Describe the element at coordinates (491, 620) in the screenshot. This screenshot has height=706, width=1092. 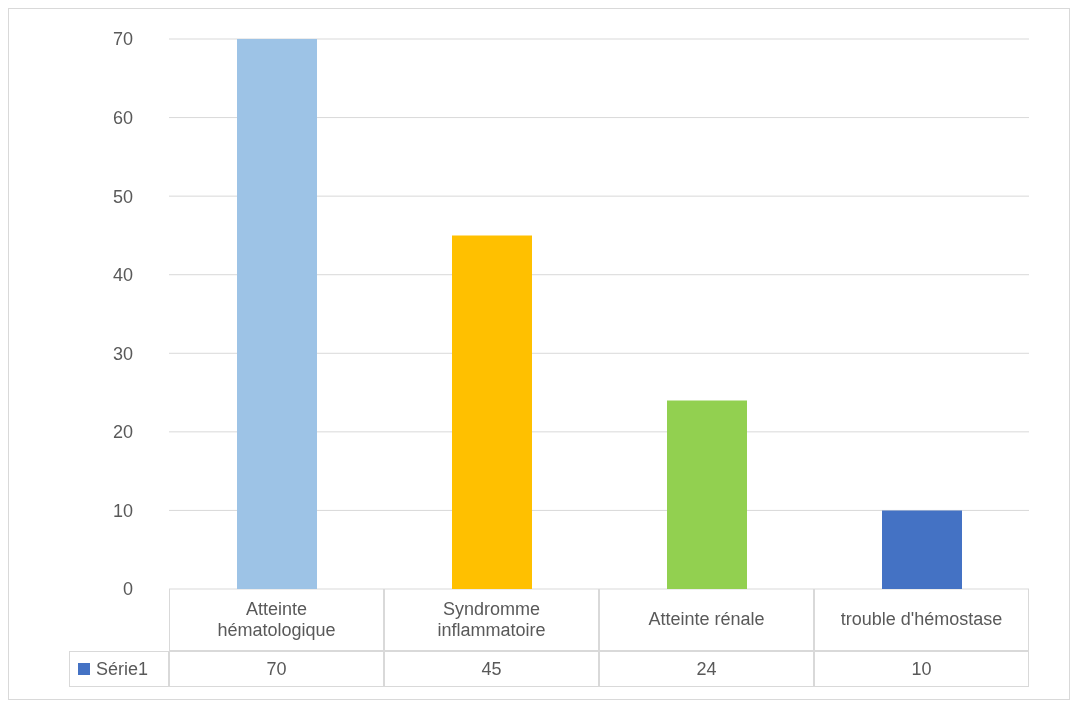
I see `x-tick-label: Syndromme inflammatoire` at that location.